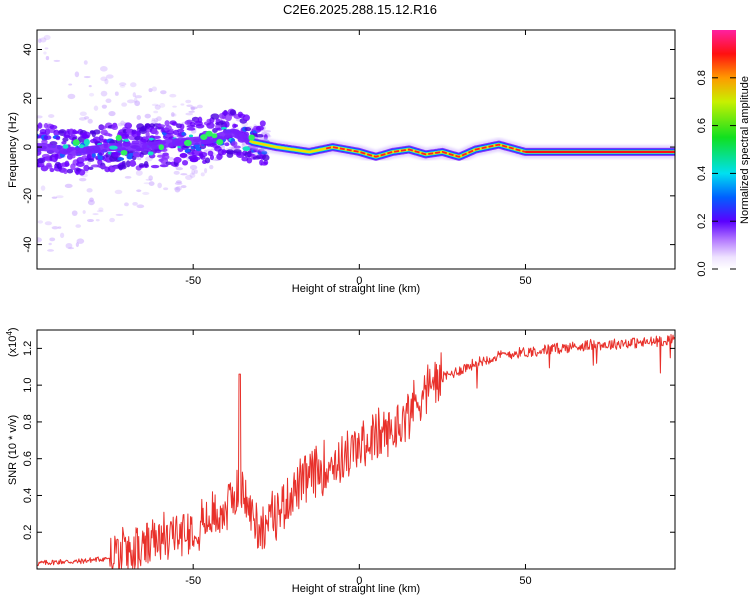  Describe the element at coordinates (193, 281) in the screenshot. I see `spectrogram-x-tick-label: -50` at that location.